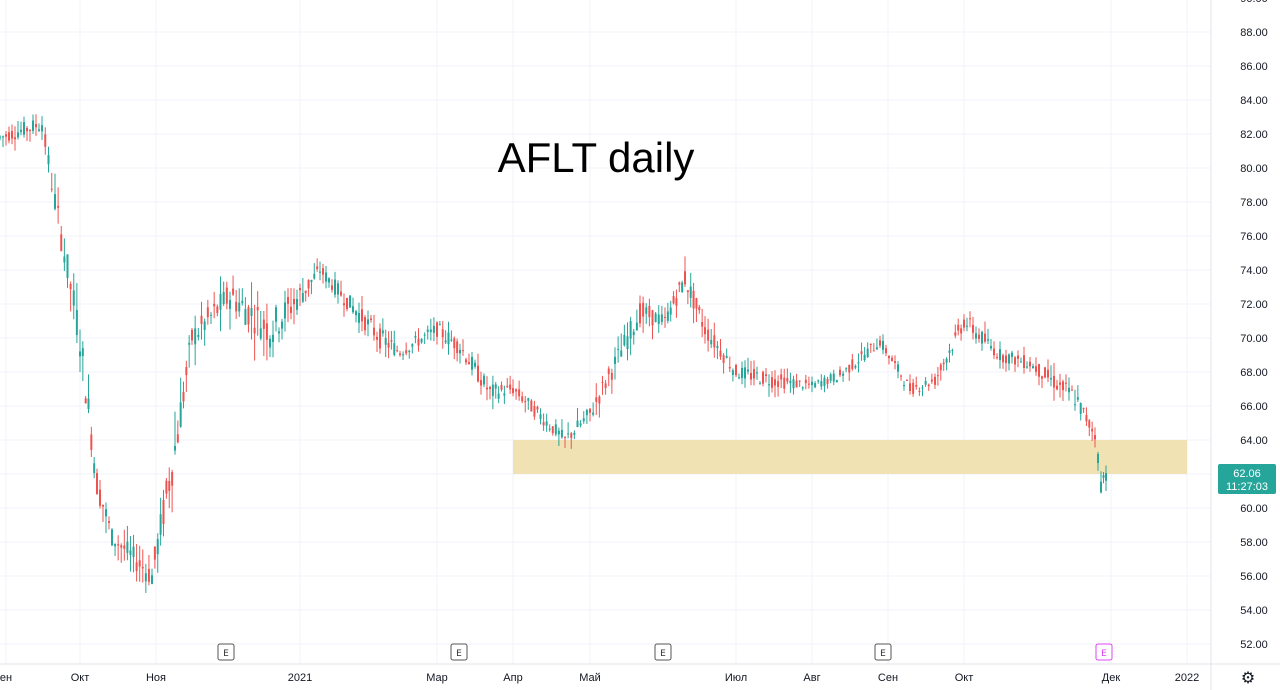 The height and width of the screenshot is (690, 1280). I want to click on earnings-label: E, so click(883, 654).